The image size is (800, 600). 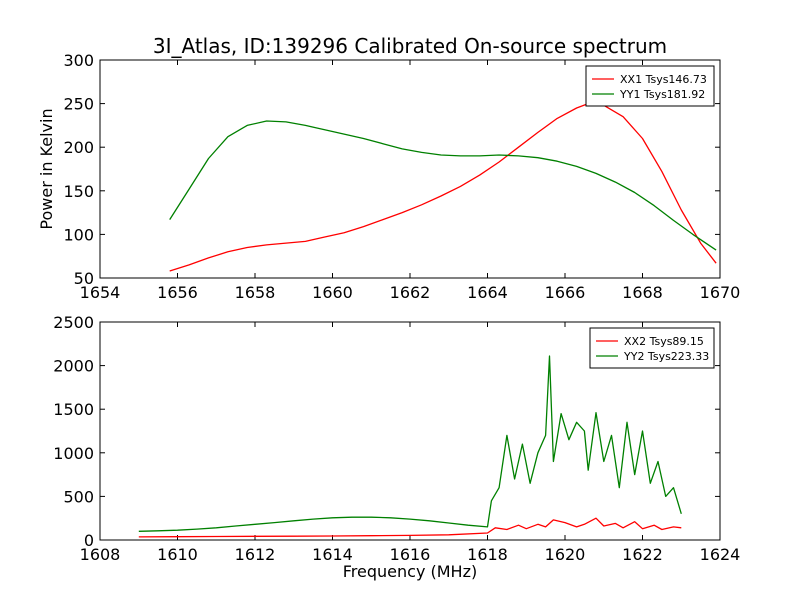 What do you see at coordinates (177, 292) in the screenshot?
I see `top-x-tick-label: 1656` at bounding box center [177, 292].